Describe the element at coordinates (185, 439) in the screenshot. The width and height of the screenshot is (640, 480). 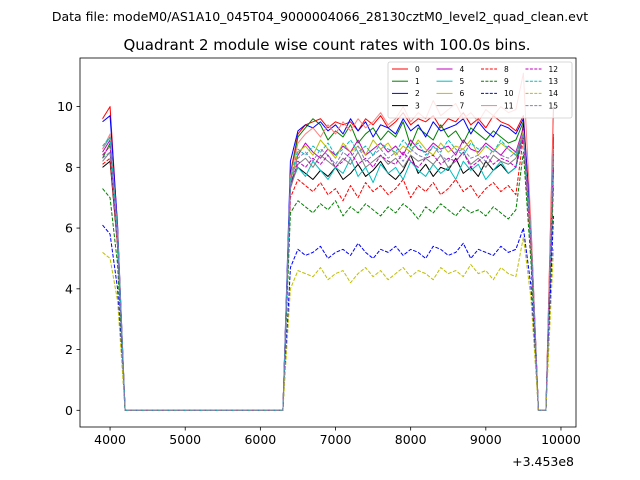
I see `x-tick-label: 5000` at that location.